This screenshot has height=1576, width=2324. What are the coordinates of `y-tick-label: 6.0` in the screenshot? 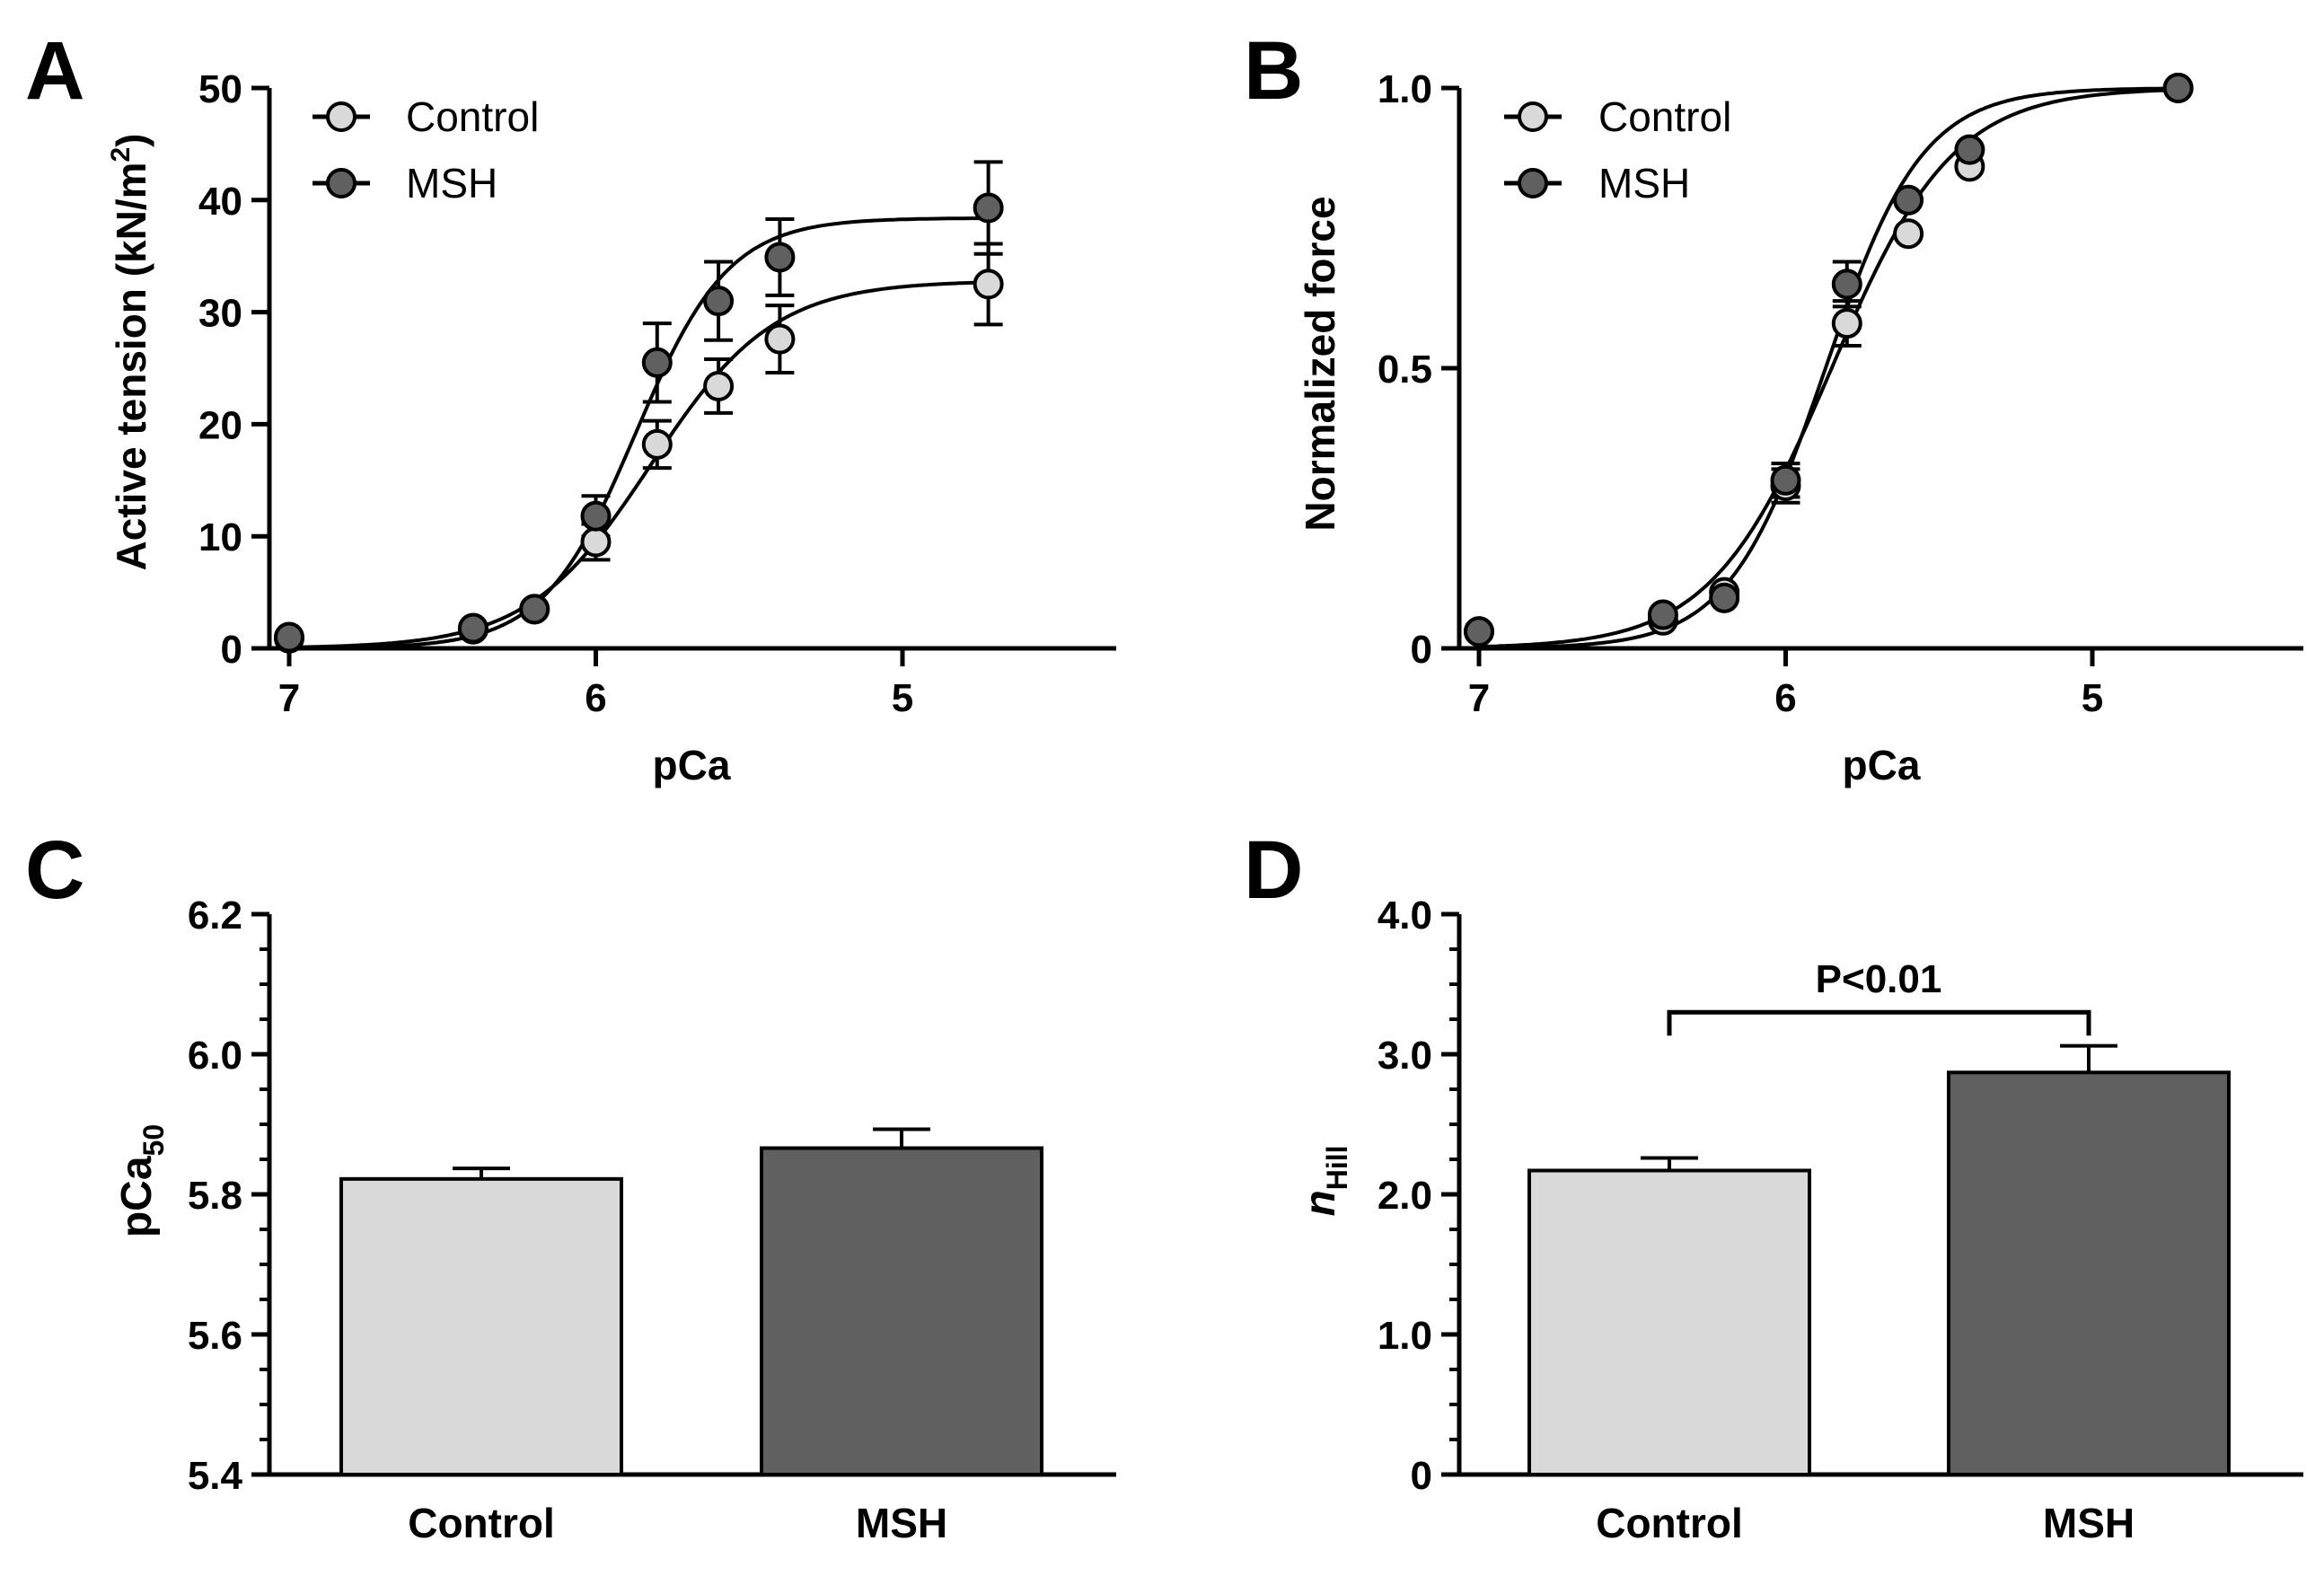 It's located at (215, 1056).